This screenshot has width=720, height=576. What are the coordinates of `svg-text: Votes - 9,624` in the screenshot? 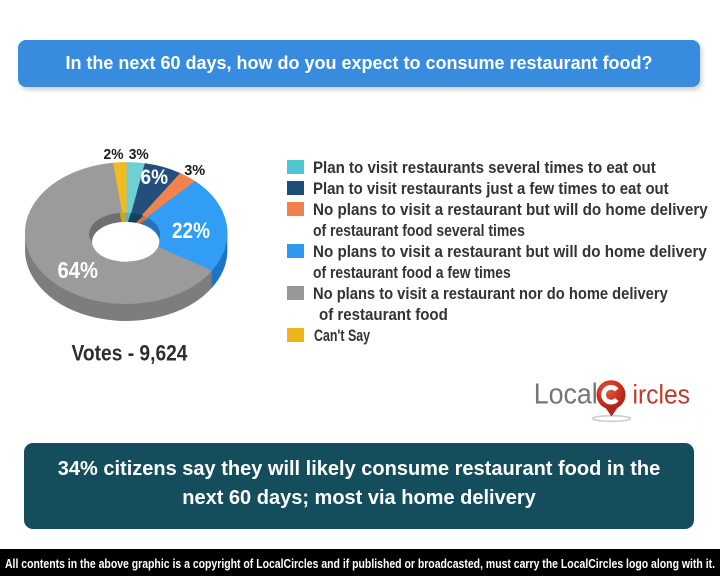 It's located at (130, 353).